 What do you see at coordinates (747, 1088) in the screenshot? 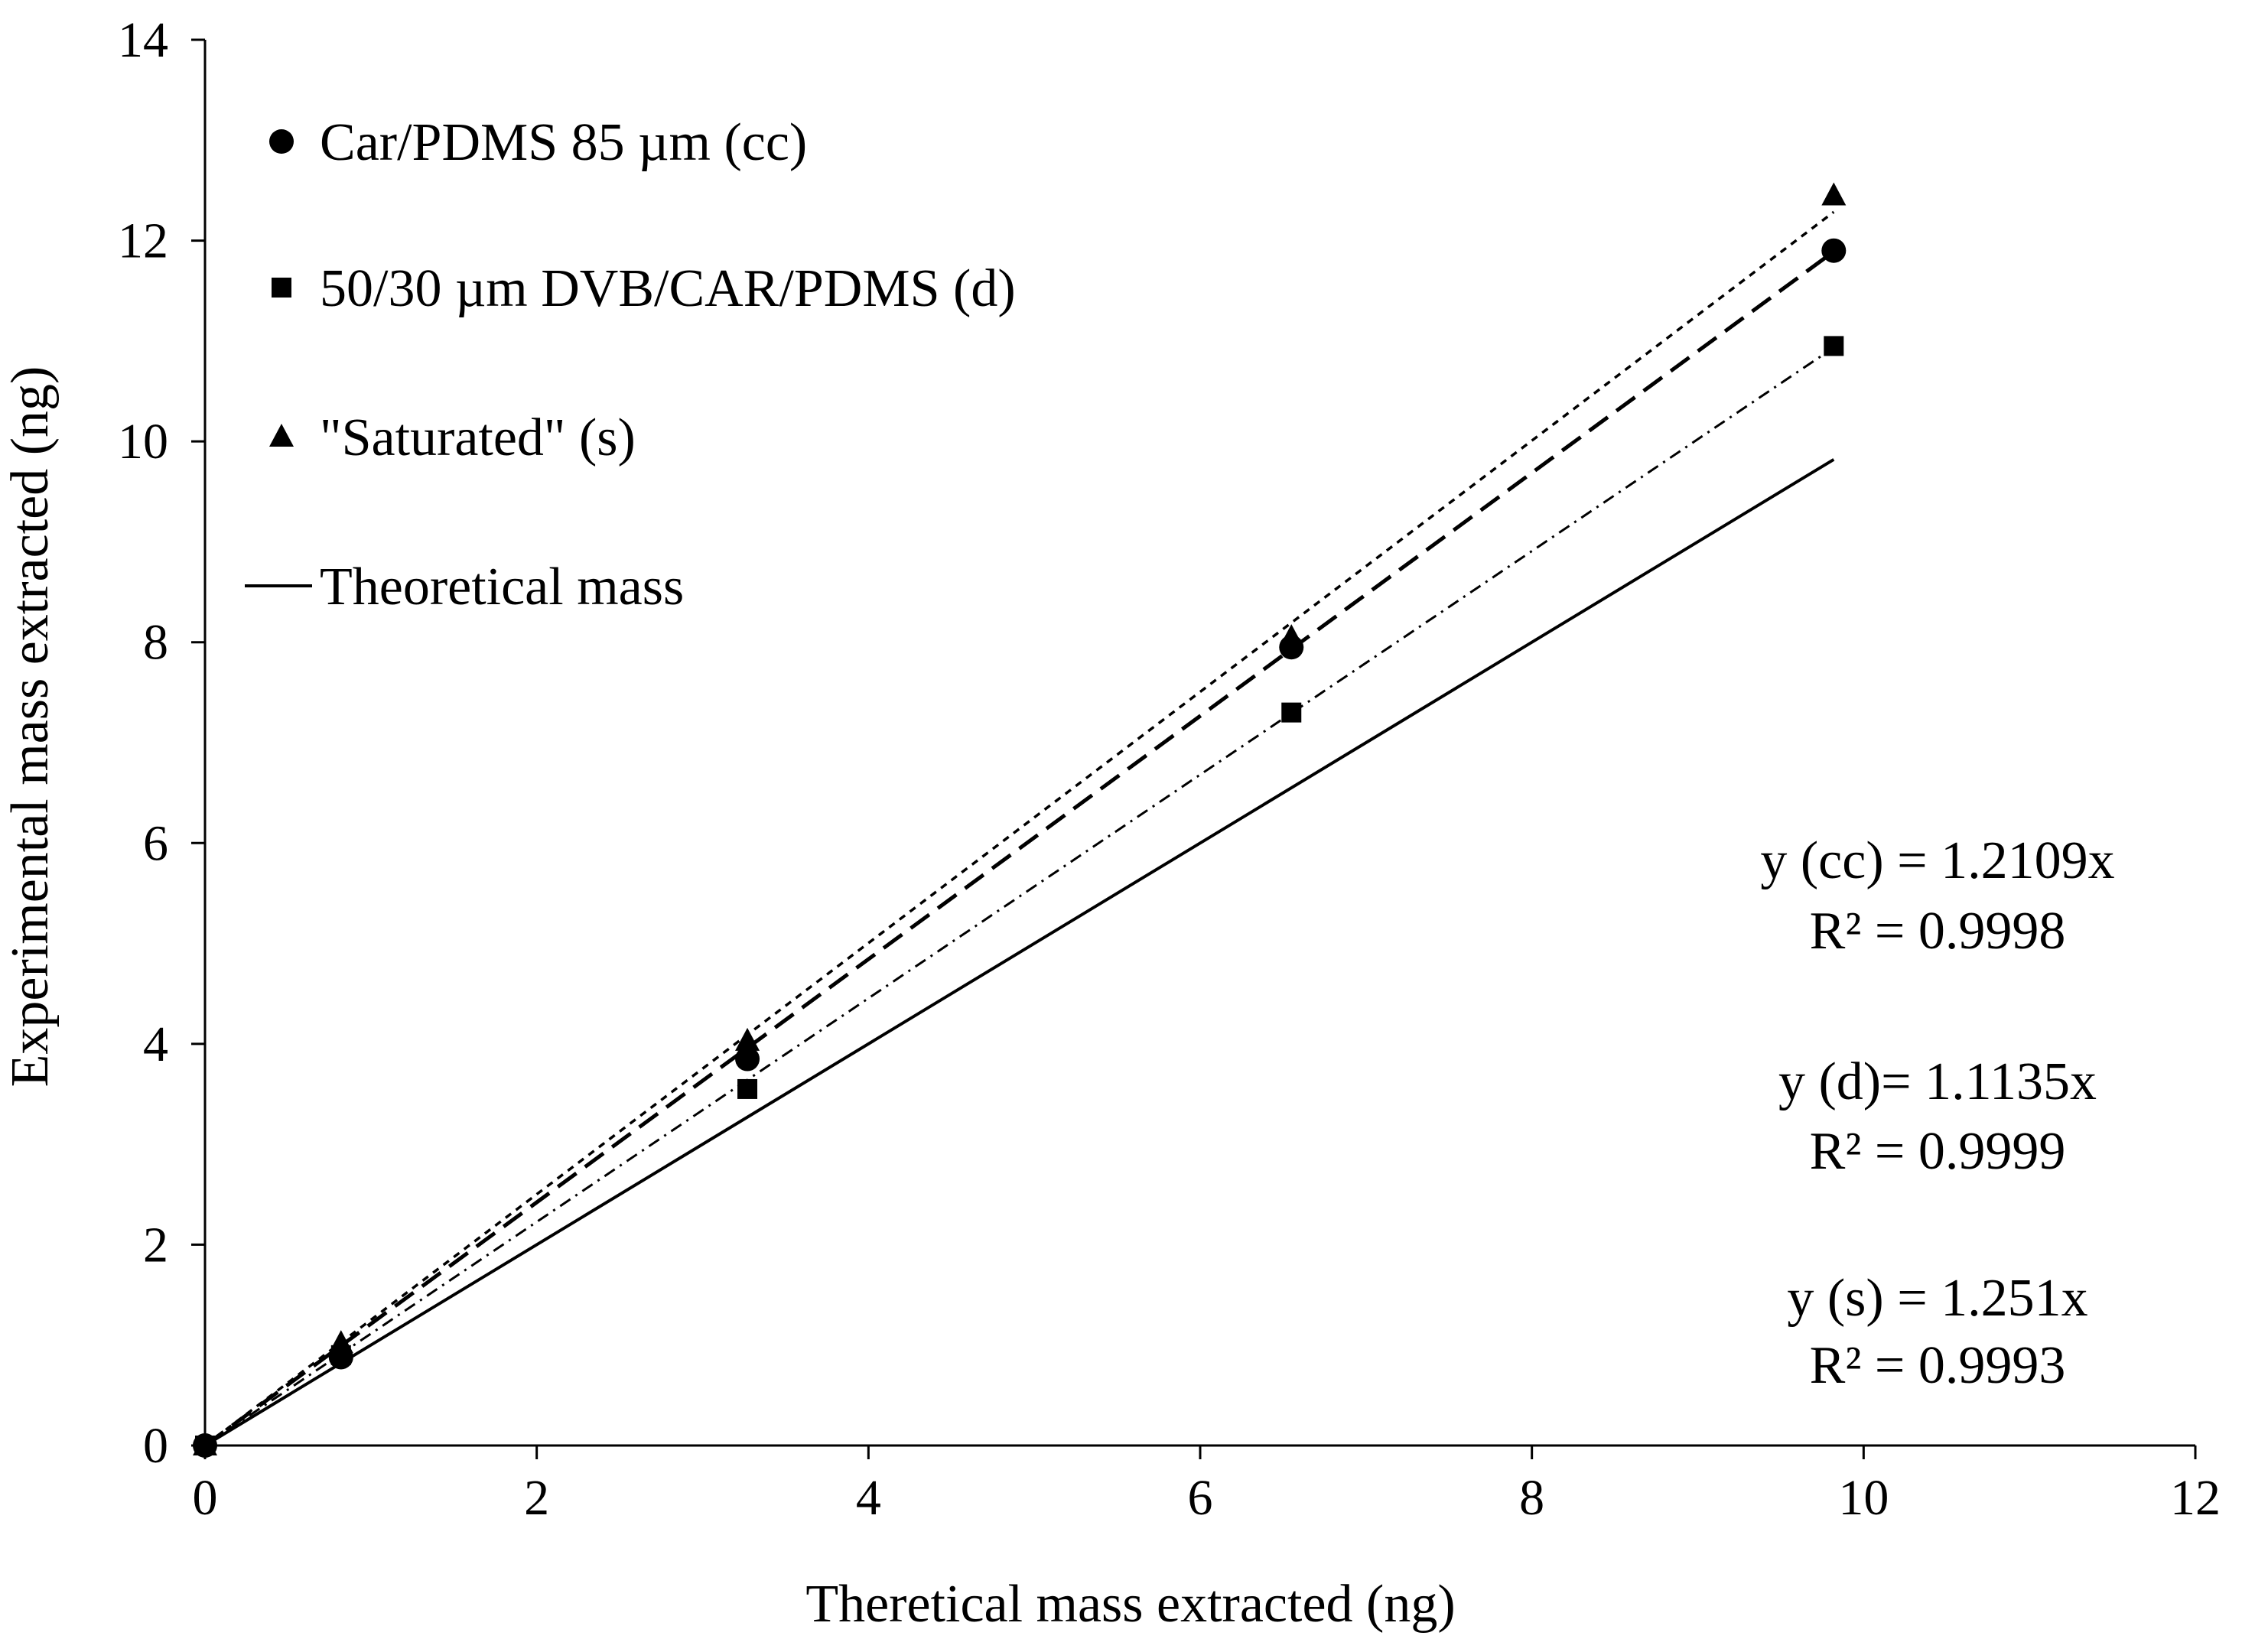
I see `data-point-s1-p2` at bounding box center [747, 1088].